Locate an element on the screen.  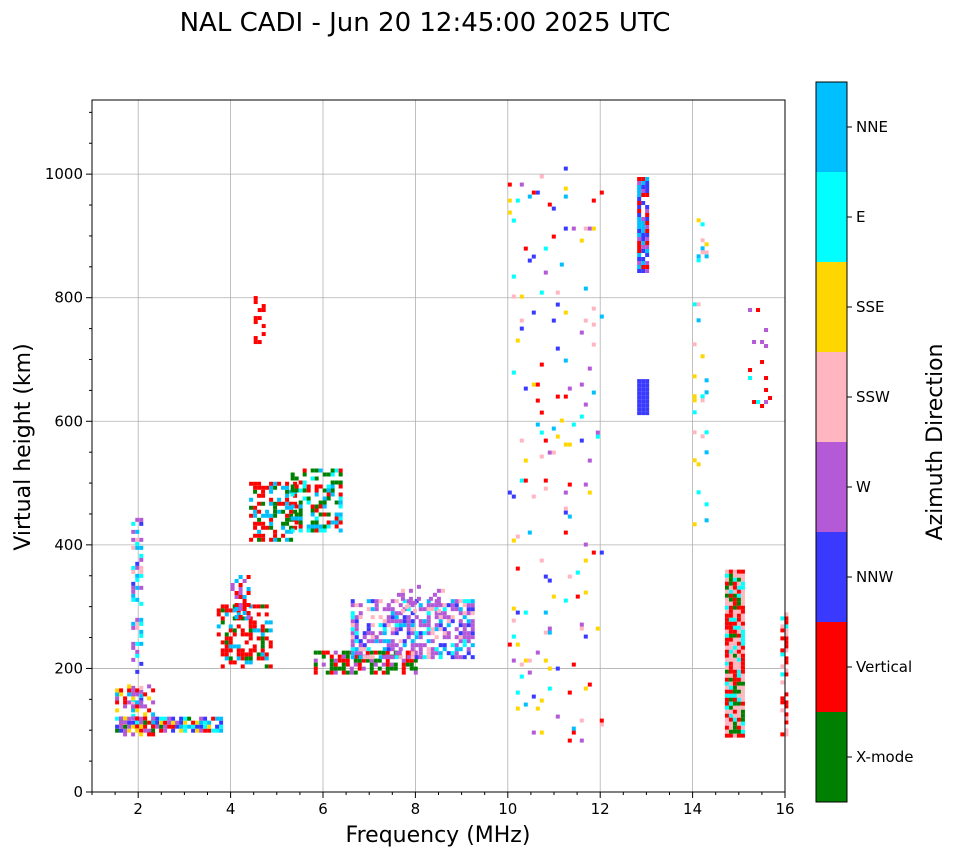
x-tick-label: 6 is located at coordinates (323, 809).